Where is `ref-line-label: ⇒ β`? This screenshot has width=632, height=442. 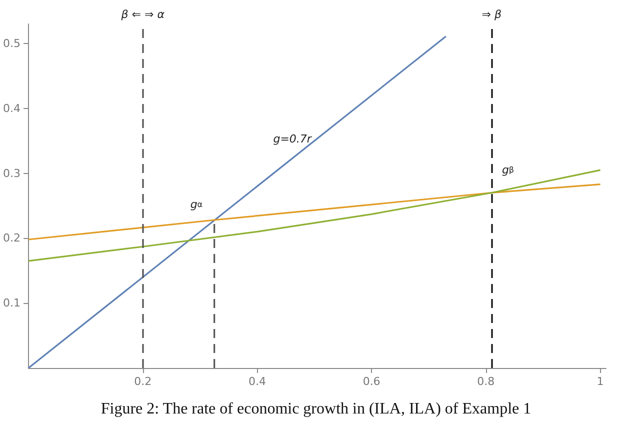
ref-line-label: ⇒ β is located at coordinates (492, 14).